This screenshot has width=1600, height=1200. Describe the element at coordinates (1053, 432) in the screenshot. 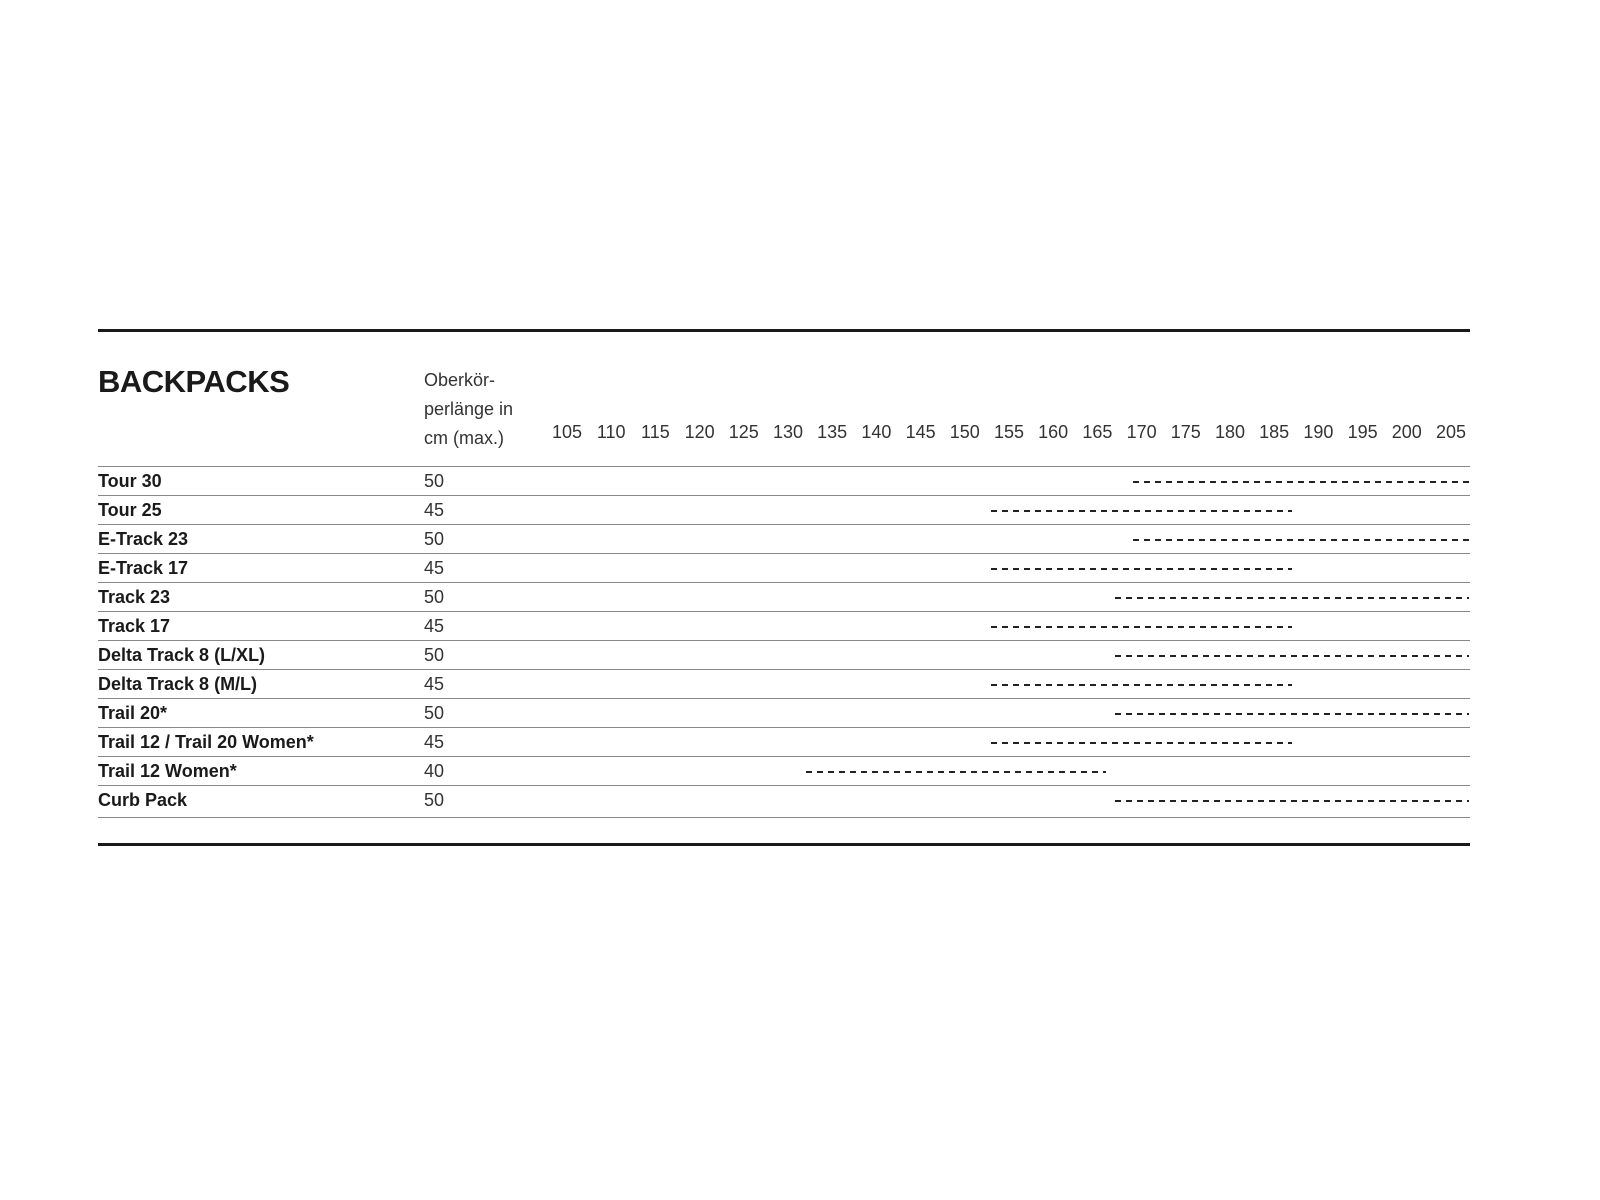

I see `scale-tick-label: 160` at that location.